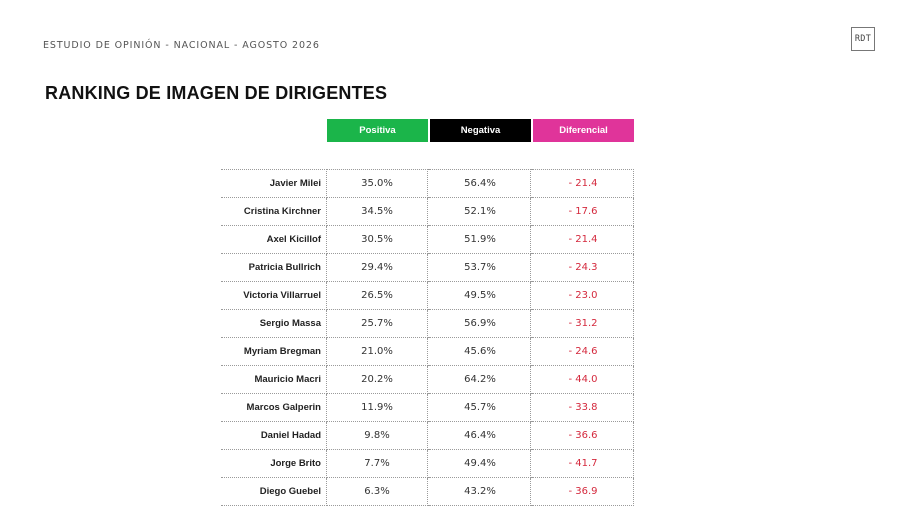 The image size is (900, 506). What do you see at coordinates (583, 212) in the screenshot?
I see `diferencial-value: - 17.6` at bounding box center [583, 212].